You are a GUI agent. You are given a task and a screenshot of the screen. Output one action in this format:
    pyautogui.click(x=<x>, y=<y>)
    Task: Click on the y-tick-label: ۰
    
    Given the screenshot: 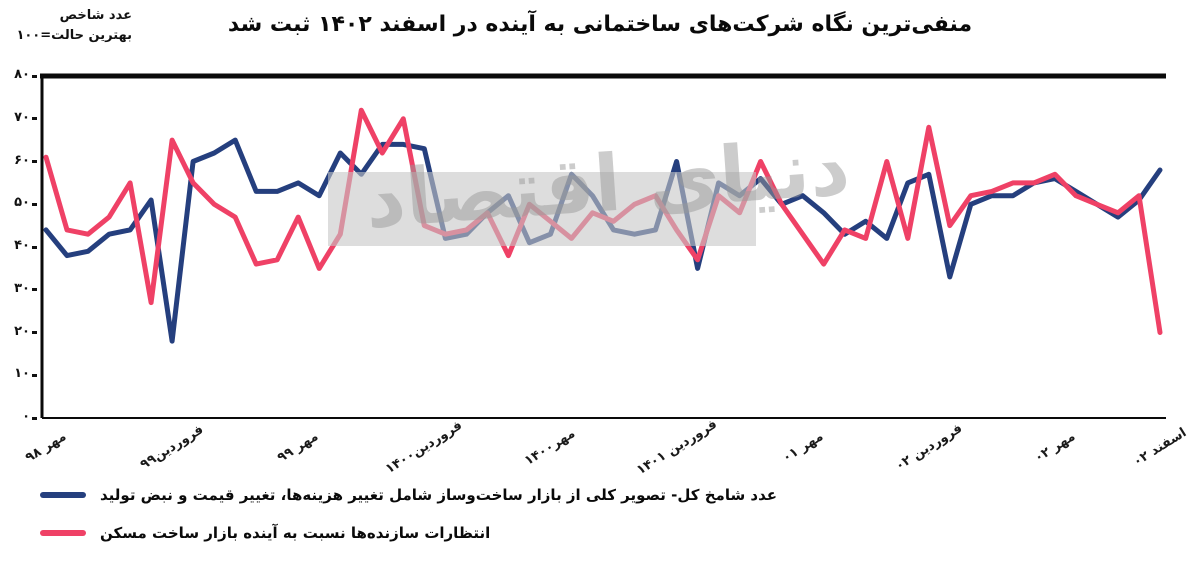 What is the action you would take?
    pyautogui.click(x=26, y=416)
    